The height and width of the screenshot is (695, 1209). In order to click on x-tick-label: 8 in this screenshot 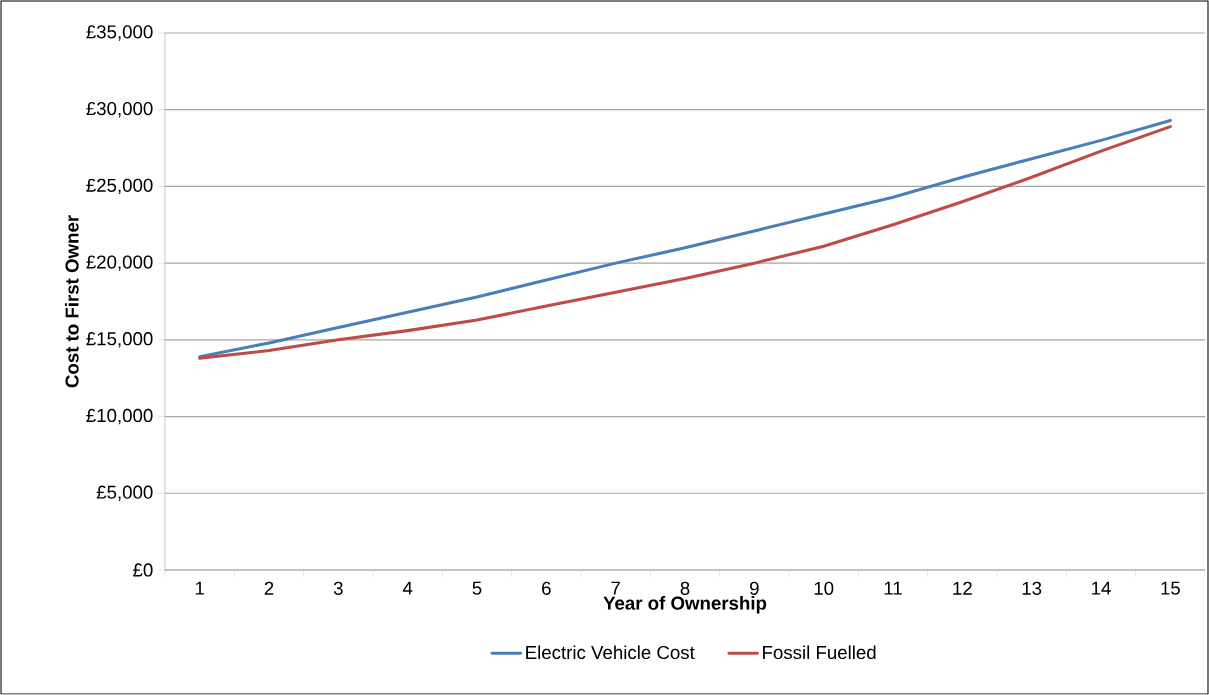, I will do `click(685, 588)`.